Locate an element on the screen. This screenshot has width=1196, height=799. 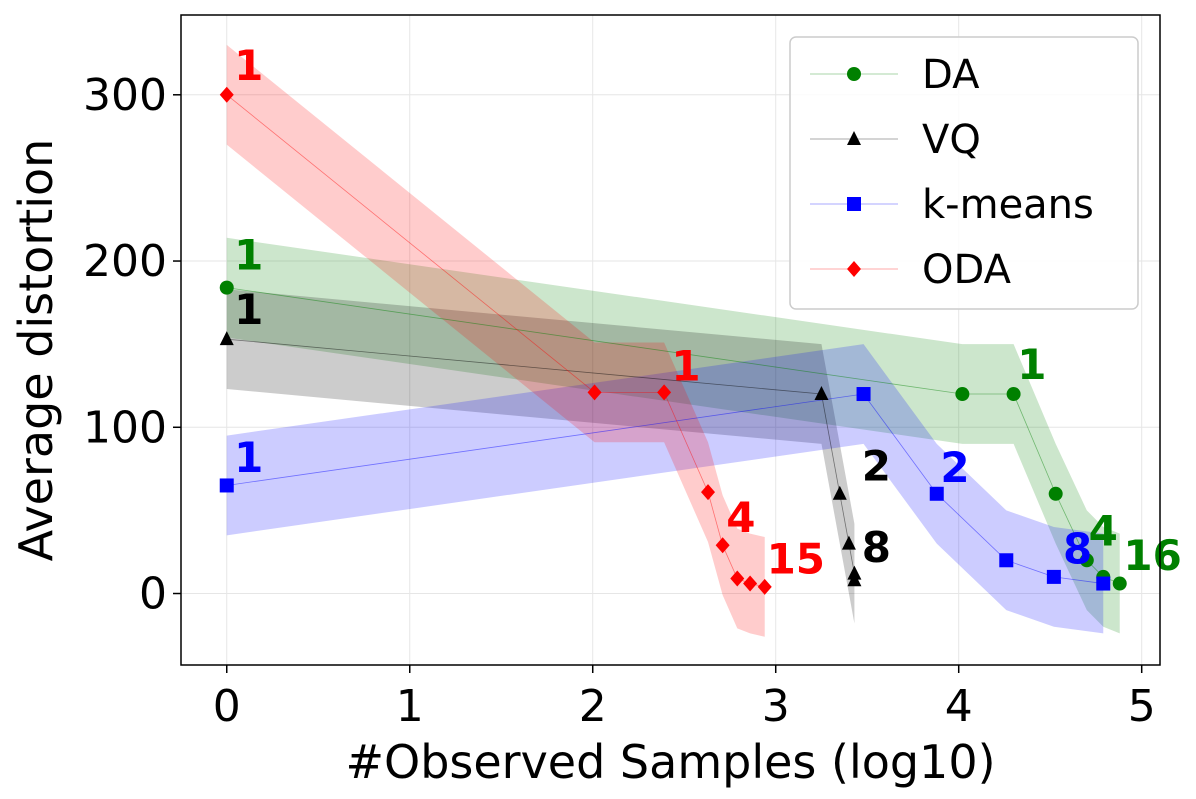
x-tick-label: 3 is located at coordinates (776, 706).